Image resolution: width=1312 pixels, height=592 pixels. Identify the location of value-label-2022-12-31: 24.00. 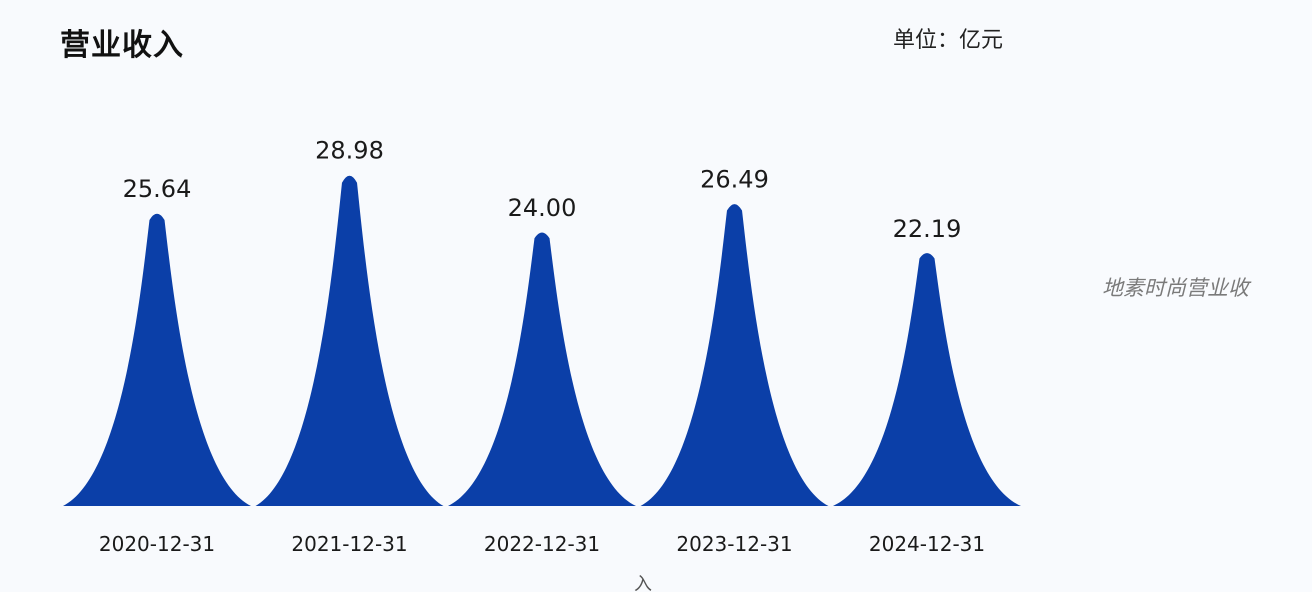
(542, 208).